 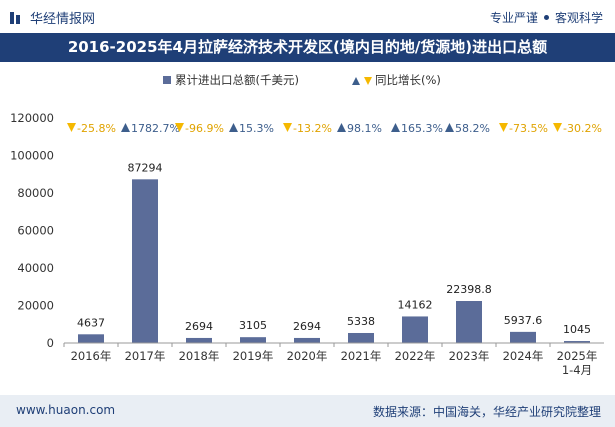 I want to click on bar-value-label: 4637, so click(x=91, y=322).